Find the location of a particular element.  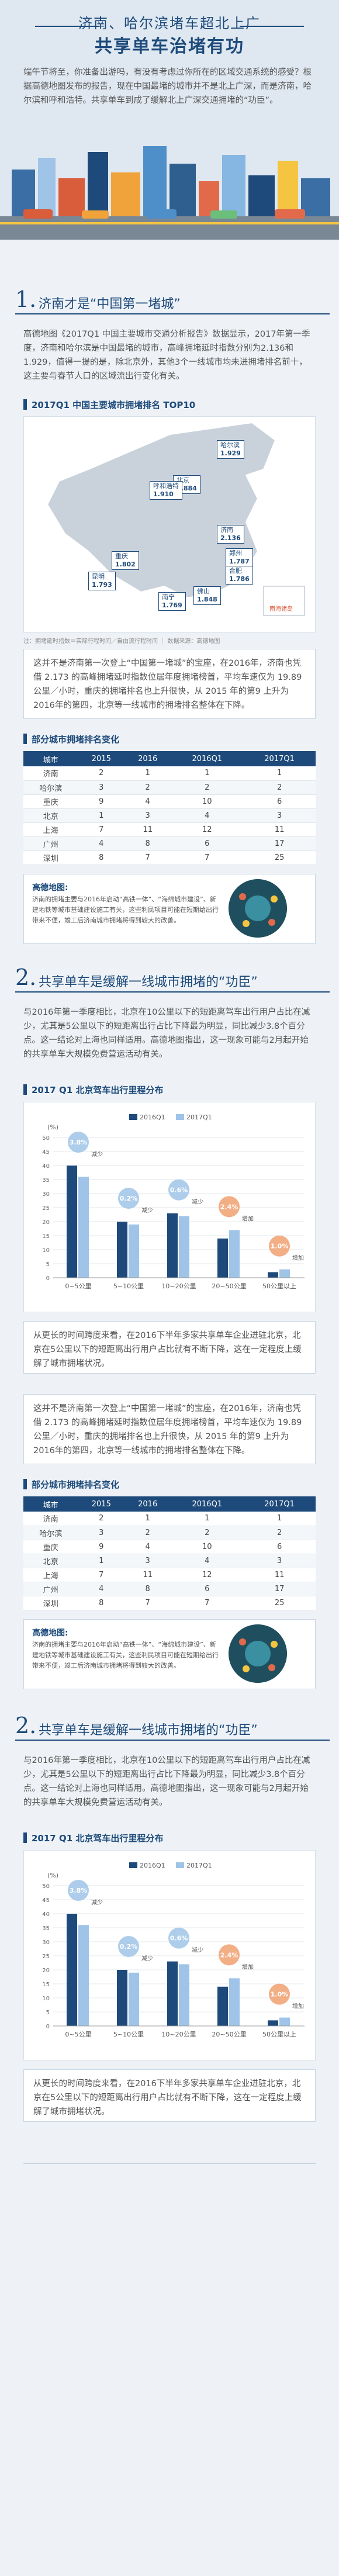

legend-label-2017q1: 2017Q1 is located at coordinates (199, 1117).